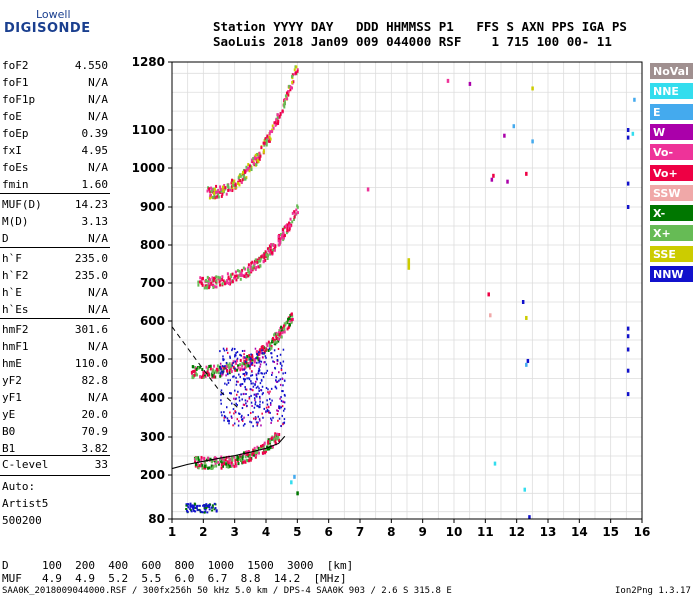 The image size is (700, 600). What do you see at coordinates (55, 169) in the screenshot?
I see `param-row: foEs N/A` at bounding box center [55, 169].